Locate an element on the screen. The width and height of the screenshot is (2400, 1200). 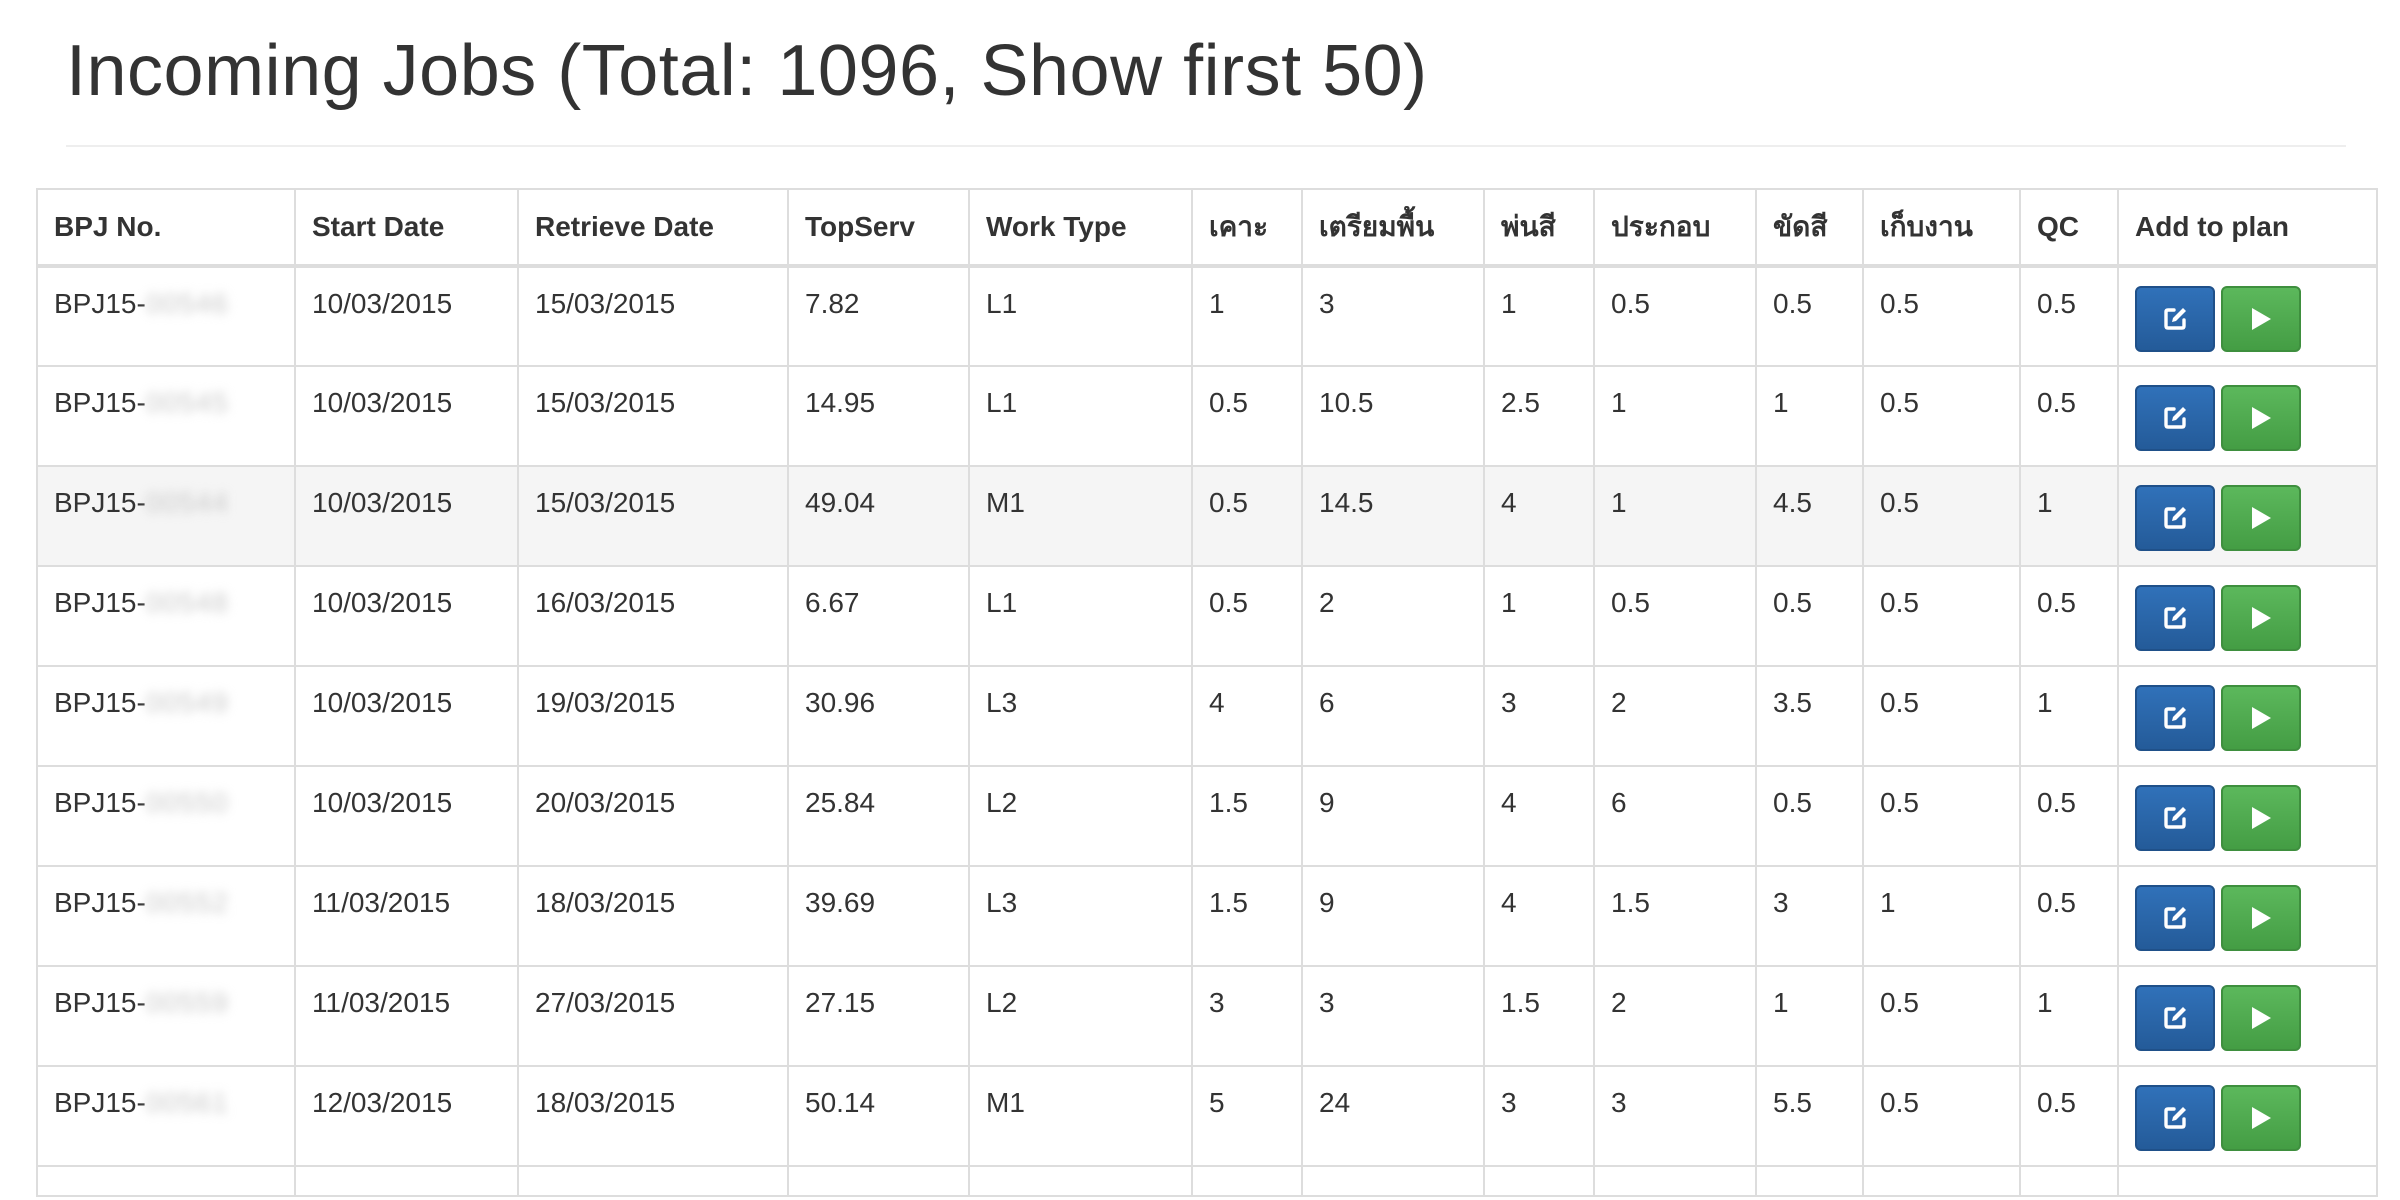
bpj-number-masked: 00552 is located at coordinates (187, 902).